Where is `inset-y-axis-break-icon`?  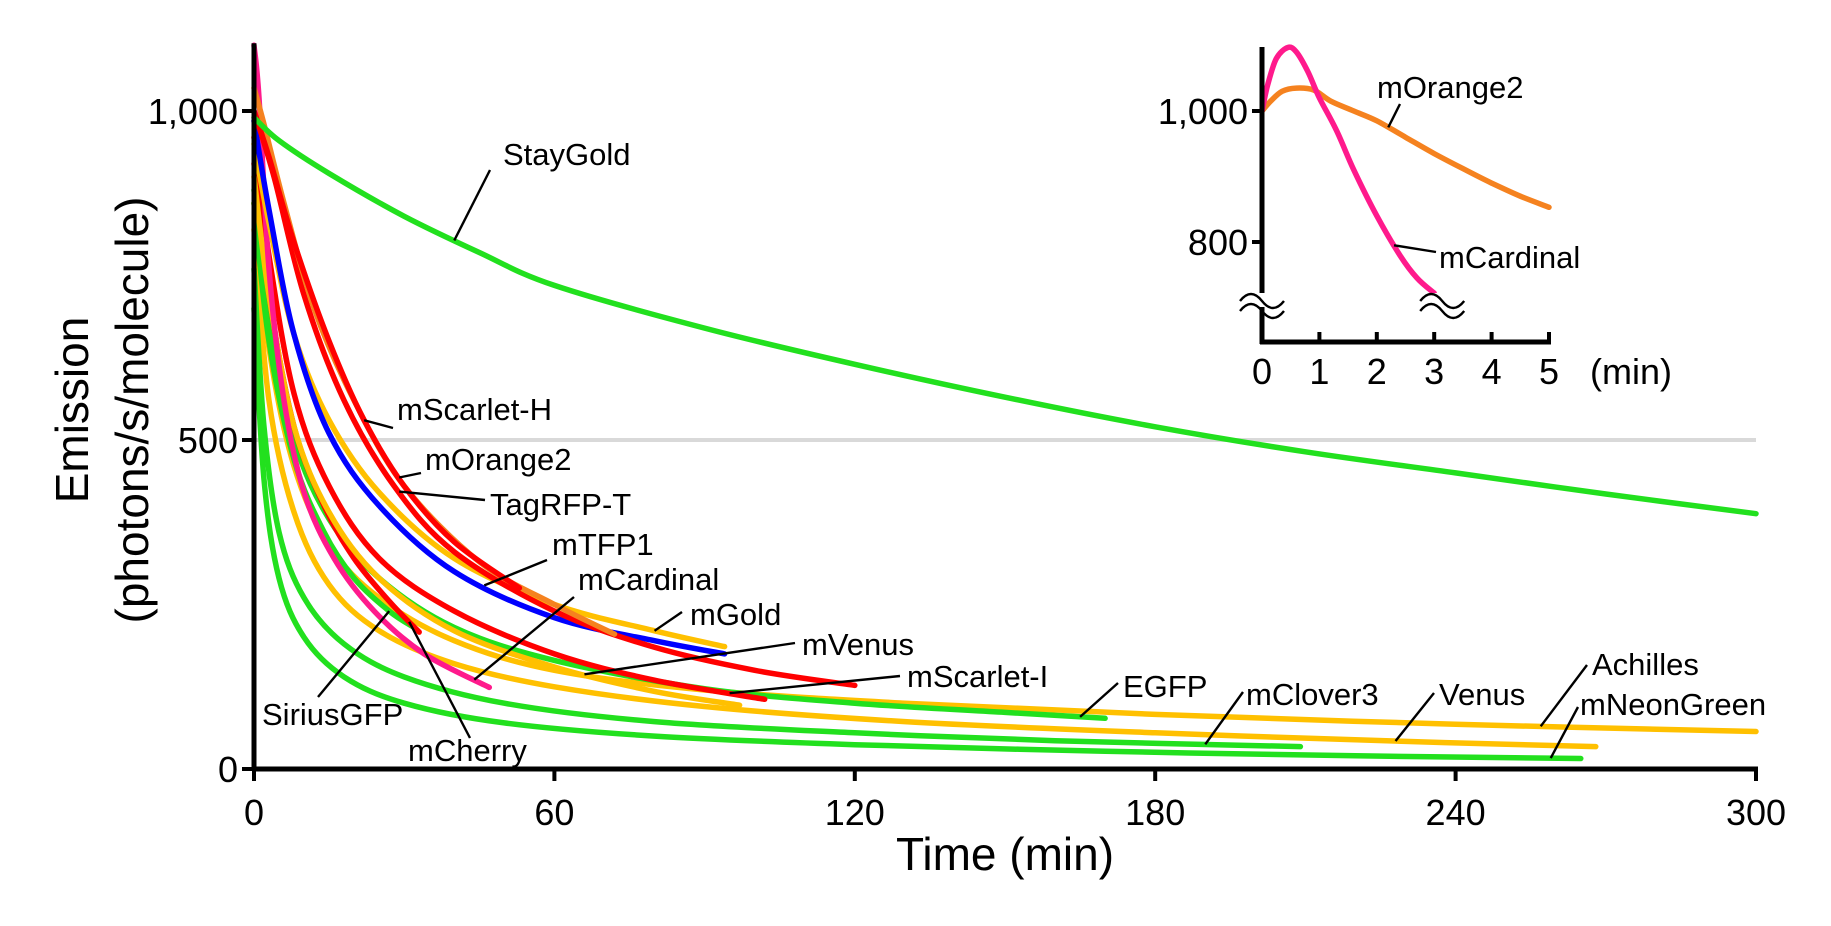
inset-y-axis-break-icon is located at coordinates (1262, 306).